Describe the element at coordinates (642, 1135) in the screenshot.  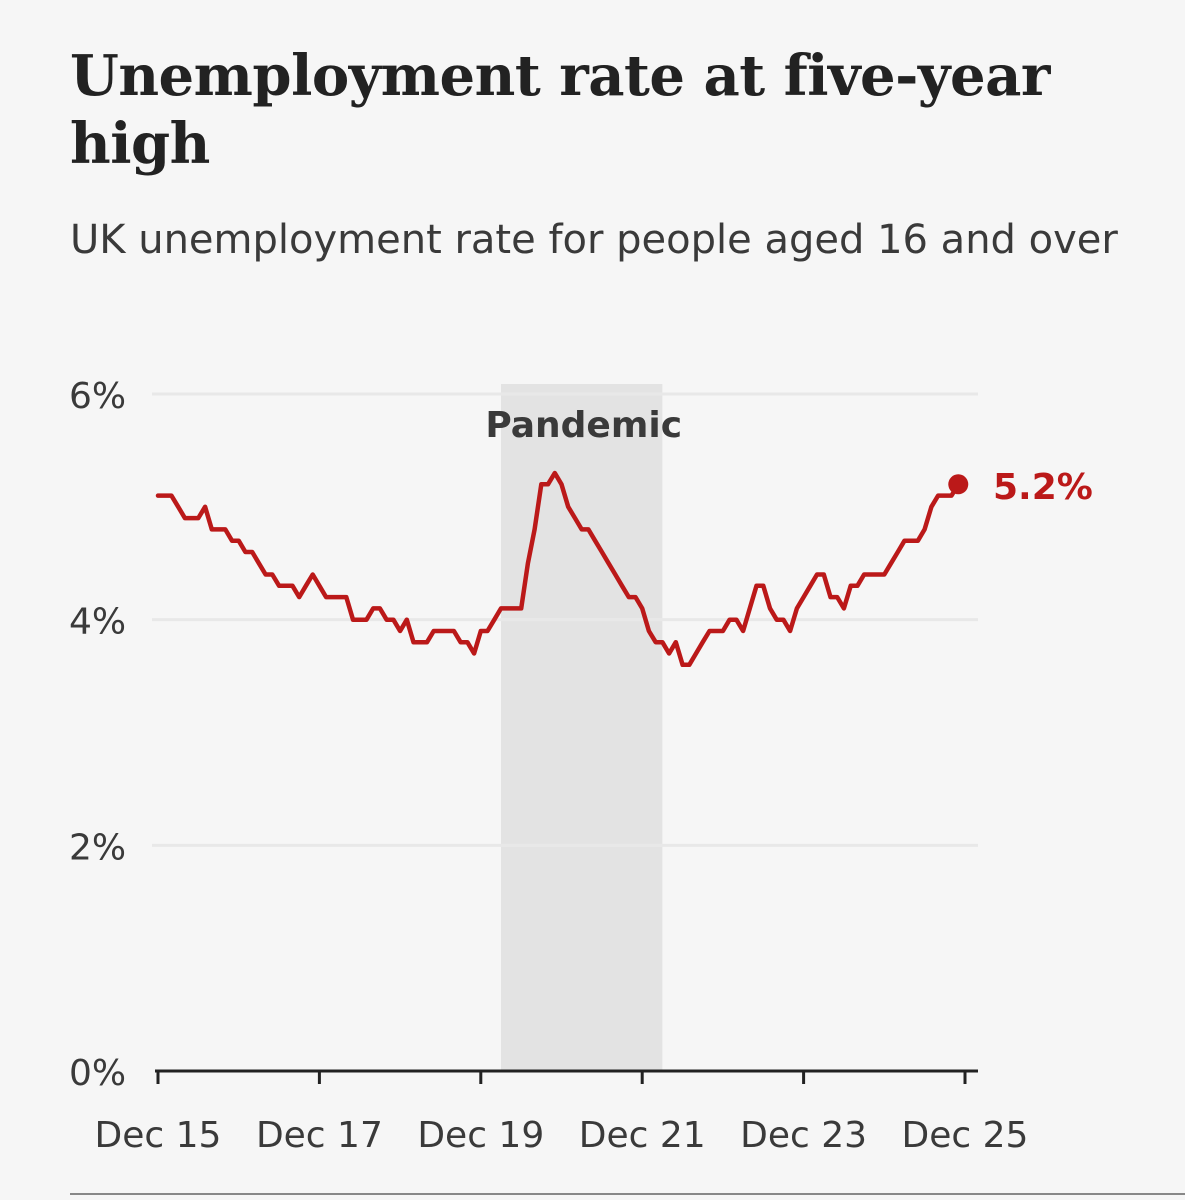
I see `x-tick-label: Dec 21` at that location.